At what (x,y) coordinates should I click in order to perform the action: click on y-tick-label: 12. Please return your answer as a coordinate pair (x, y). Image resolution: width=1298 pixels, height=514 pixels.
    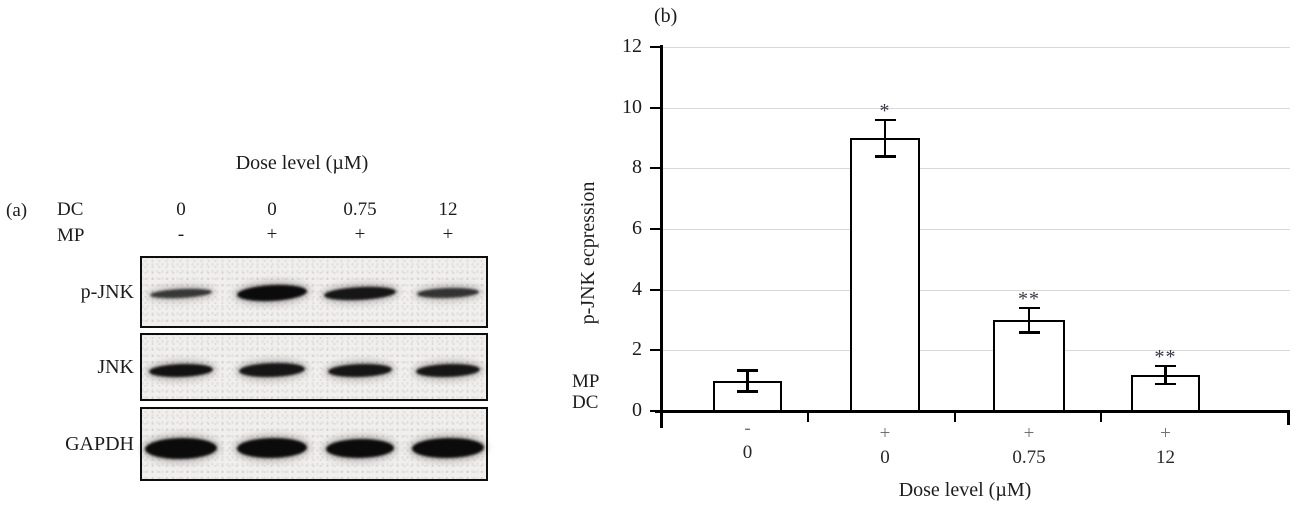
    Looking at the image, I should click on (632, 46).